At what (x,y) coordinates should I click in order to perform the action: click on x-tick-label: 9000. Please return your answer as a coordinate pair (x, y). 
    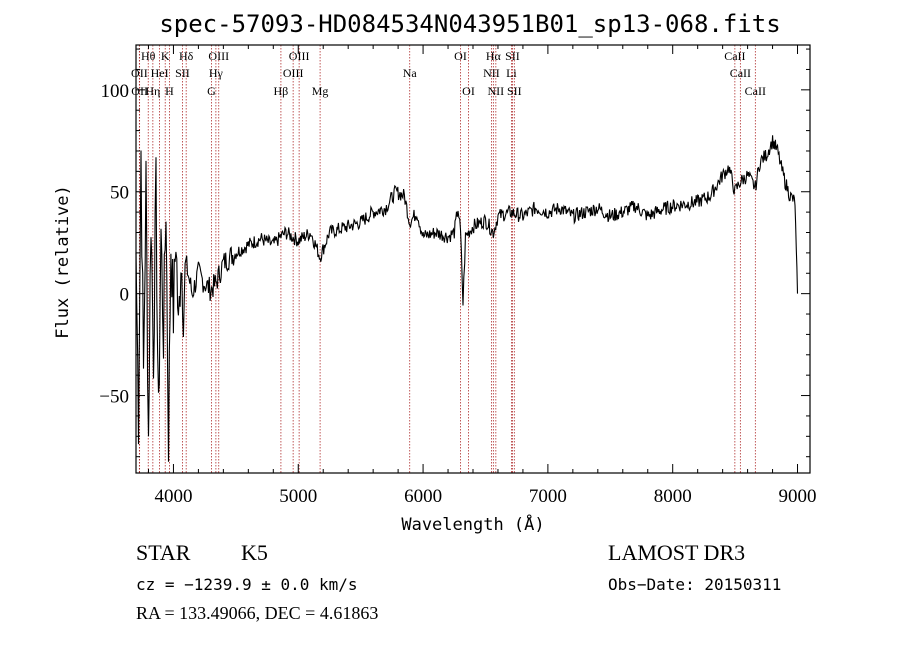
    Looking at the image, I should click on (798, 496).